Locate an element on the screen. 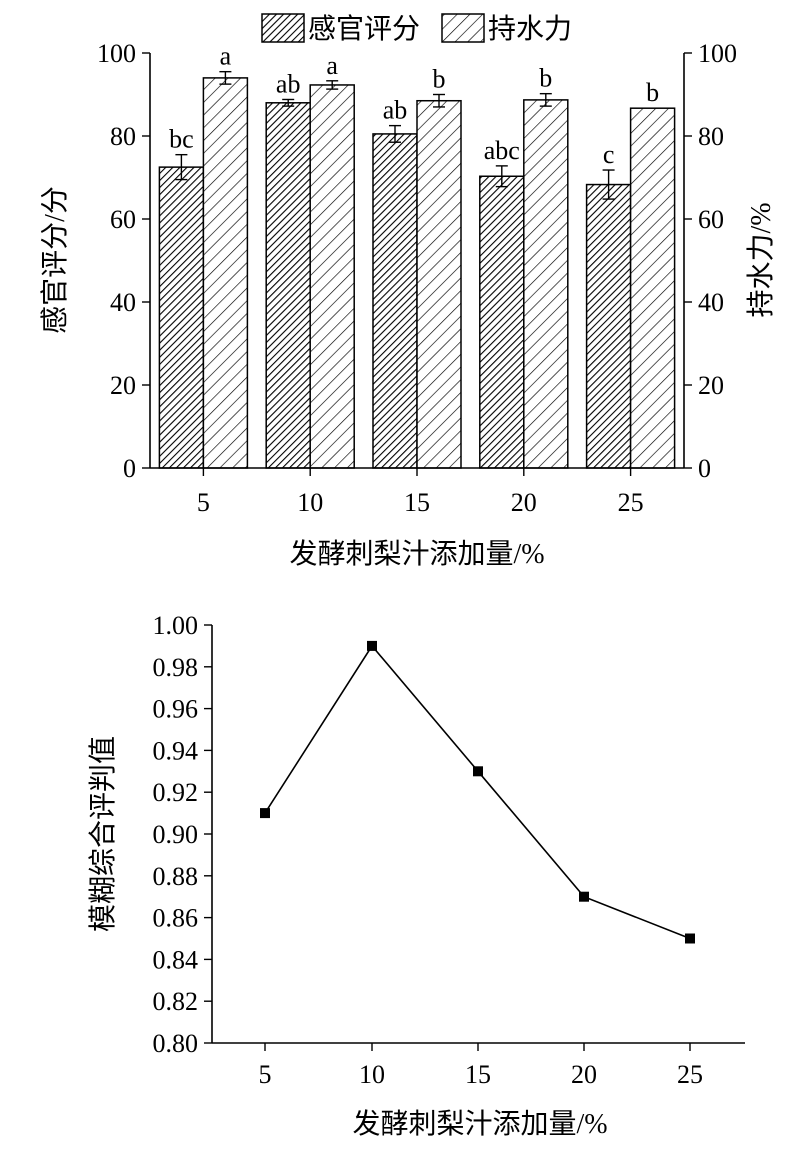 This screenshot has width=802, height=1160. significance-label: abc is located at coordinates (502, 150).